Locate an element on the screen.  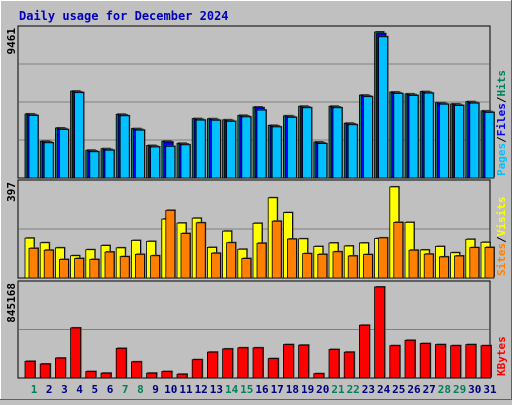
legend-files: Files is located at coordinates (501, 119).